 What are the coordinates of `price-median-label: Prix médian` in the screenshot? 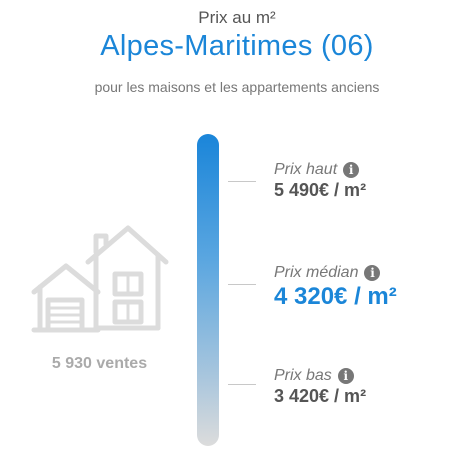 It's located at (316, 272).